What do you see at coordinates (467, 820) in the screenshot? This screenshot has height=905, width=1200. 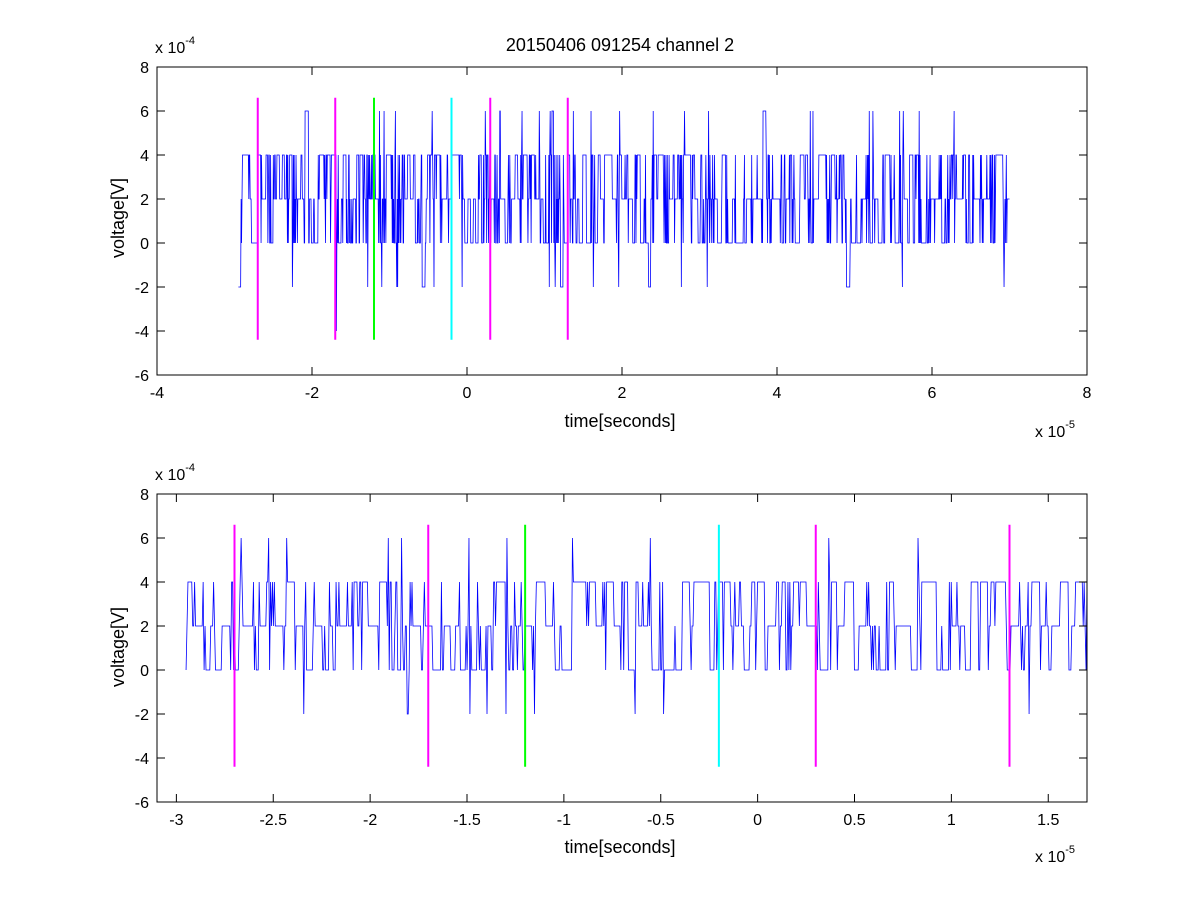 I see `x-tick-label: -1.5` at bounding box center [467, 820].